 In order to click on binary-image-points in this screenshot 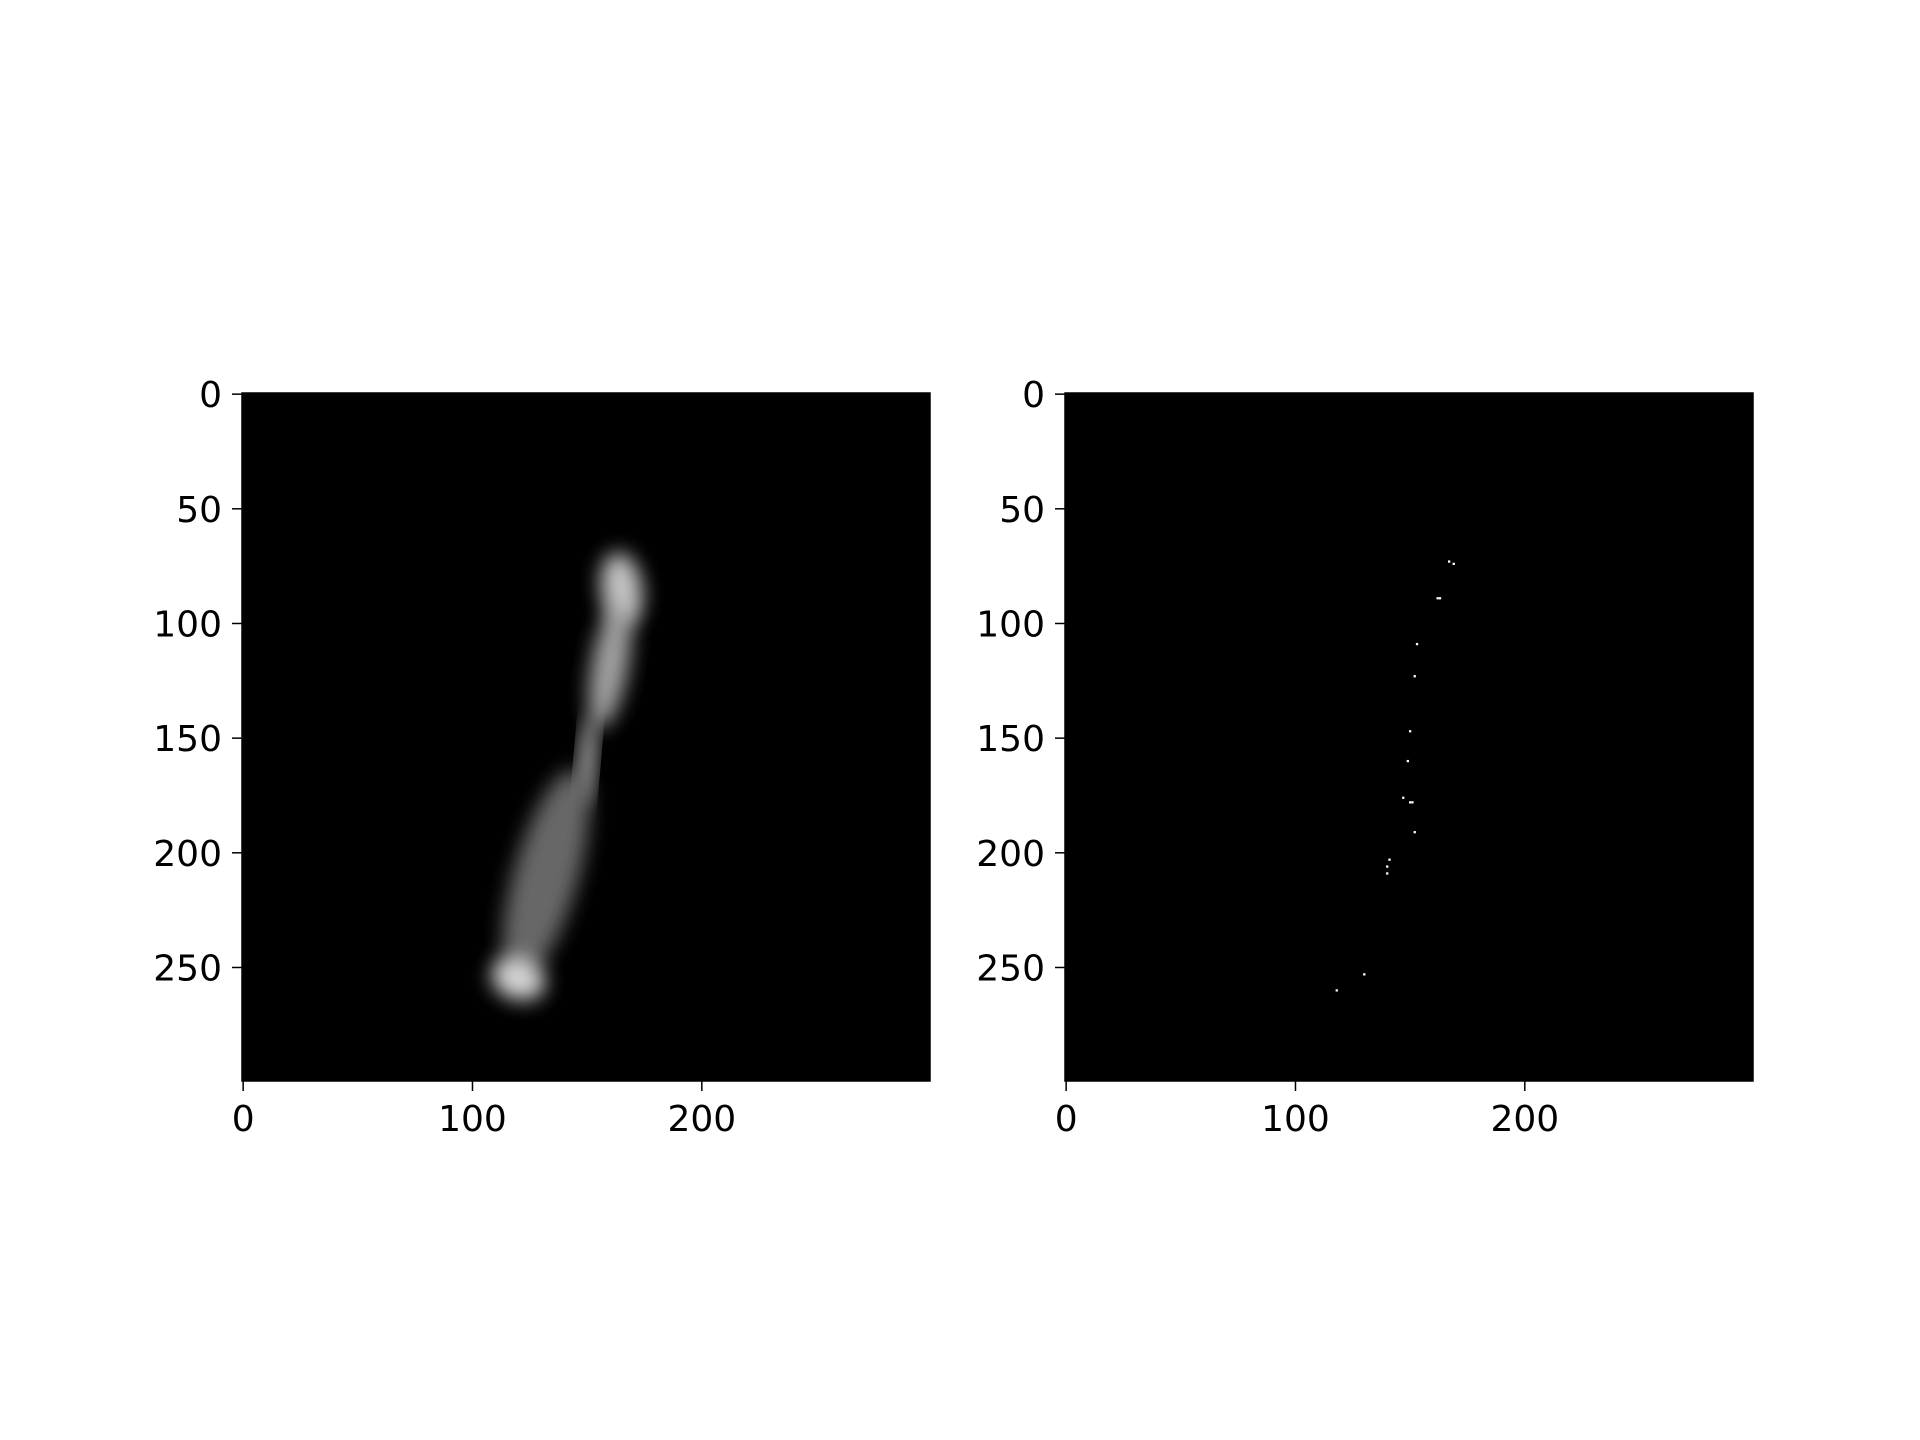, I will do `click(1395, 776)`.